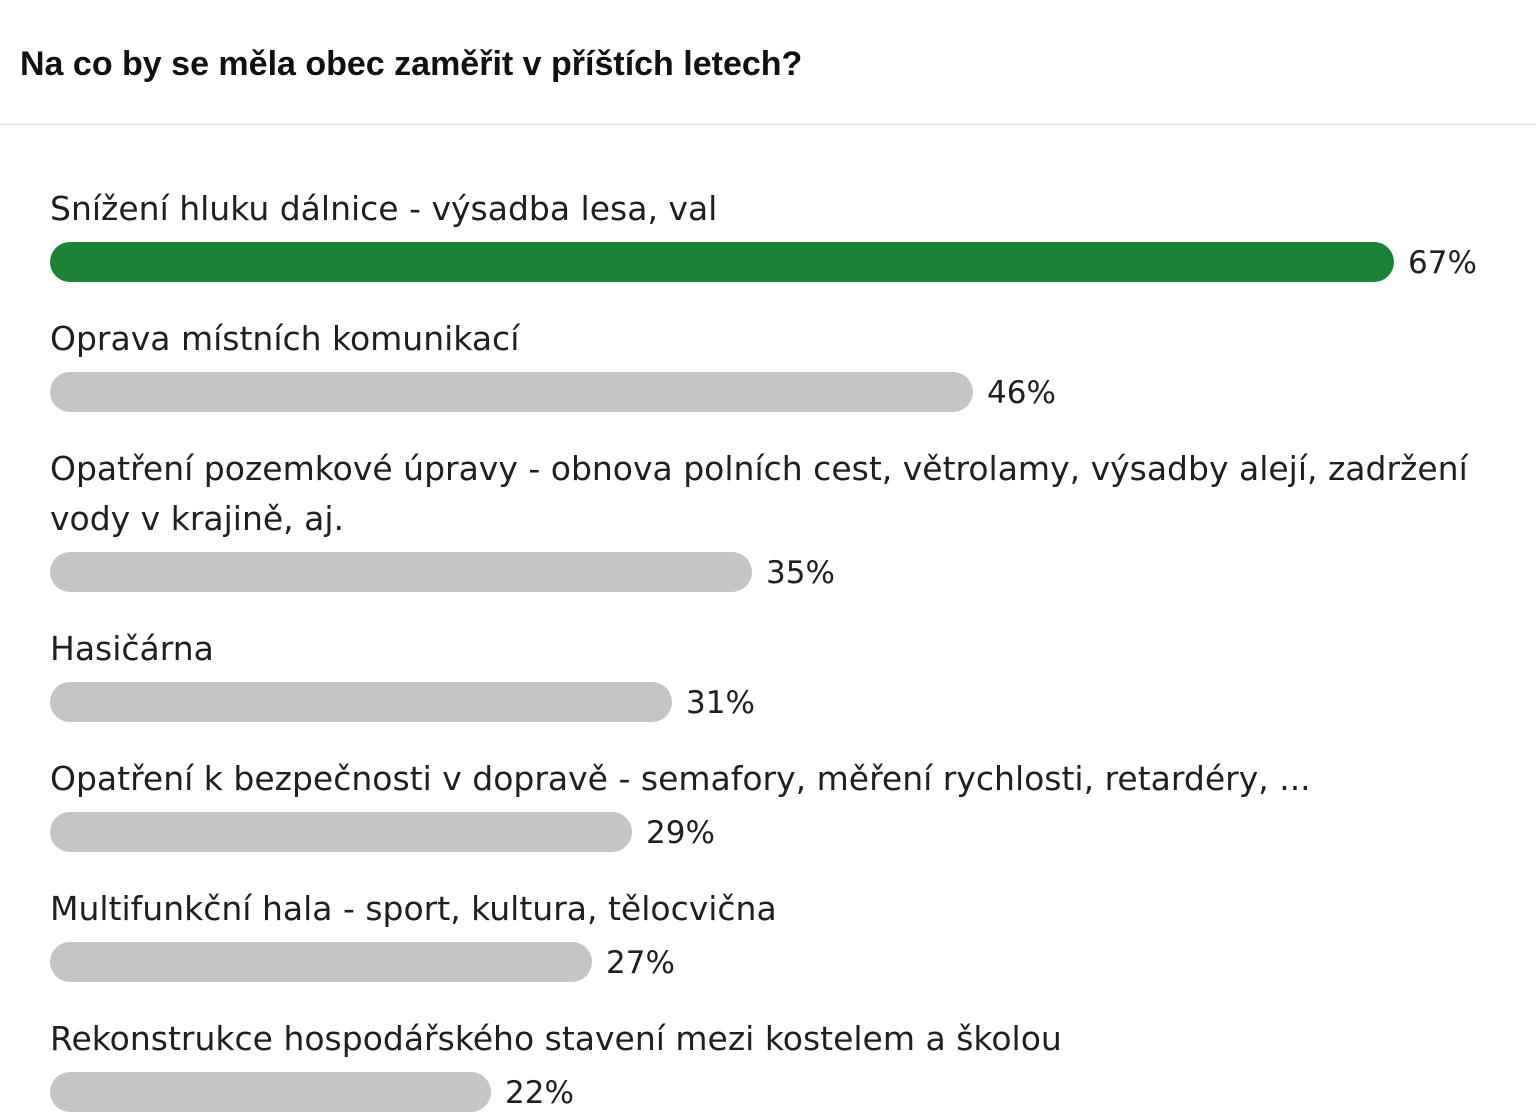  Describe the element at coordinates (640, 963) in the screenshot. I see `percentage-label: 27%` at that location.